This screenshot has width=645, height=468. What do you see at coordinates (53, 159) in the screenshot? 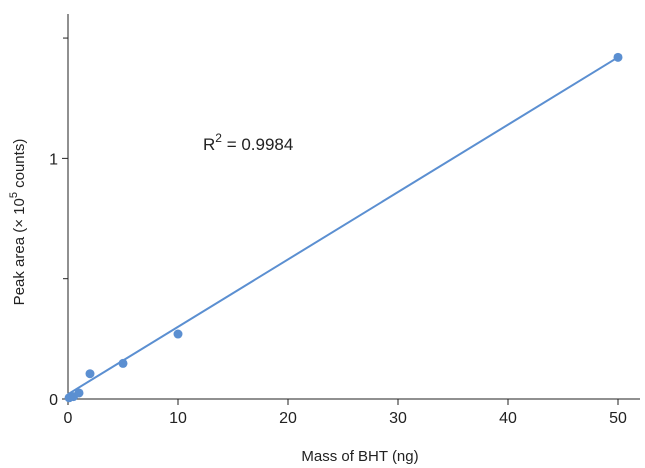
I see `y-tick-label: 1` at bounding box center [53, 159].